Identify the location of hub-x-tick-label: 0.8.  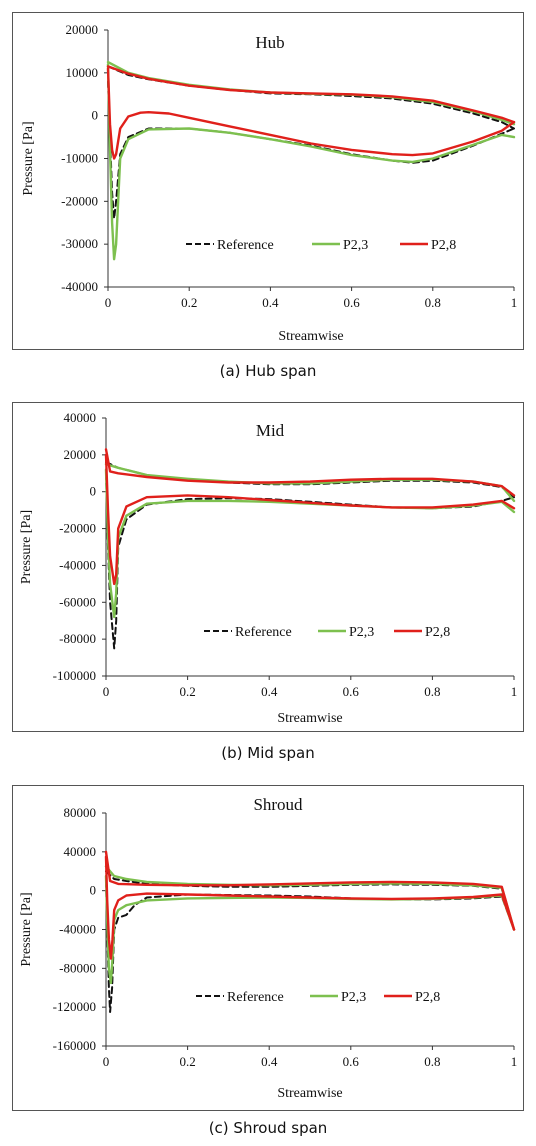
(433, 302).